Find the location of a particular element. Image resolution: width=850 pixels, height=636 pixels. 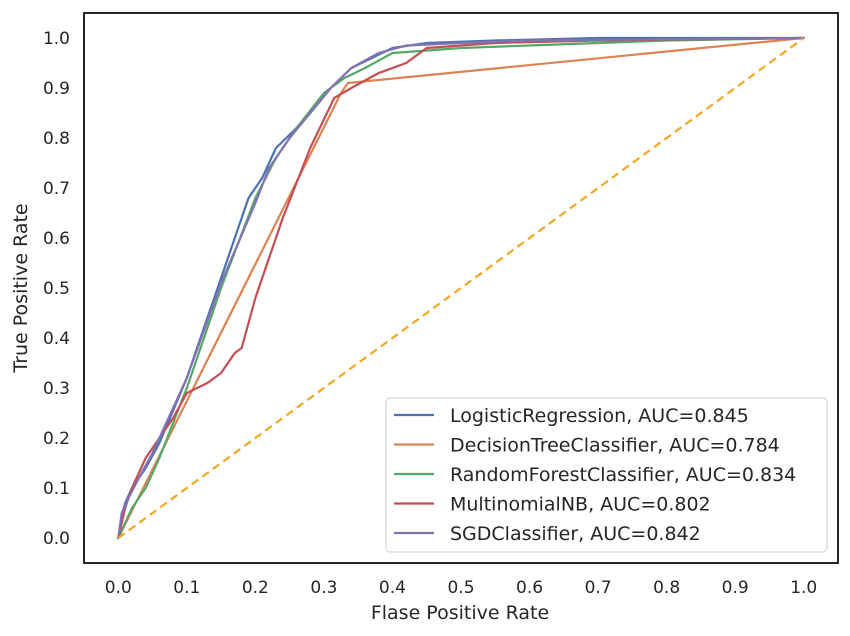

y-tick-label: 0.9 is located at coordinates (56, 89).